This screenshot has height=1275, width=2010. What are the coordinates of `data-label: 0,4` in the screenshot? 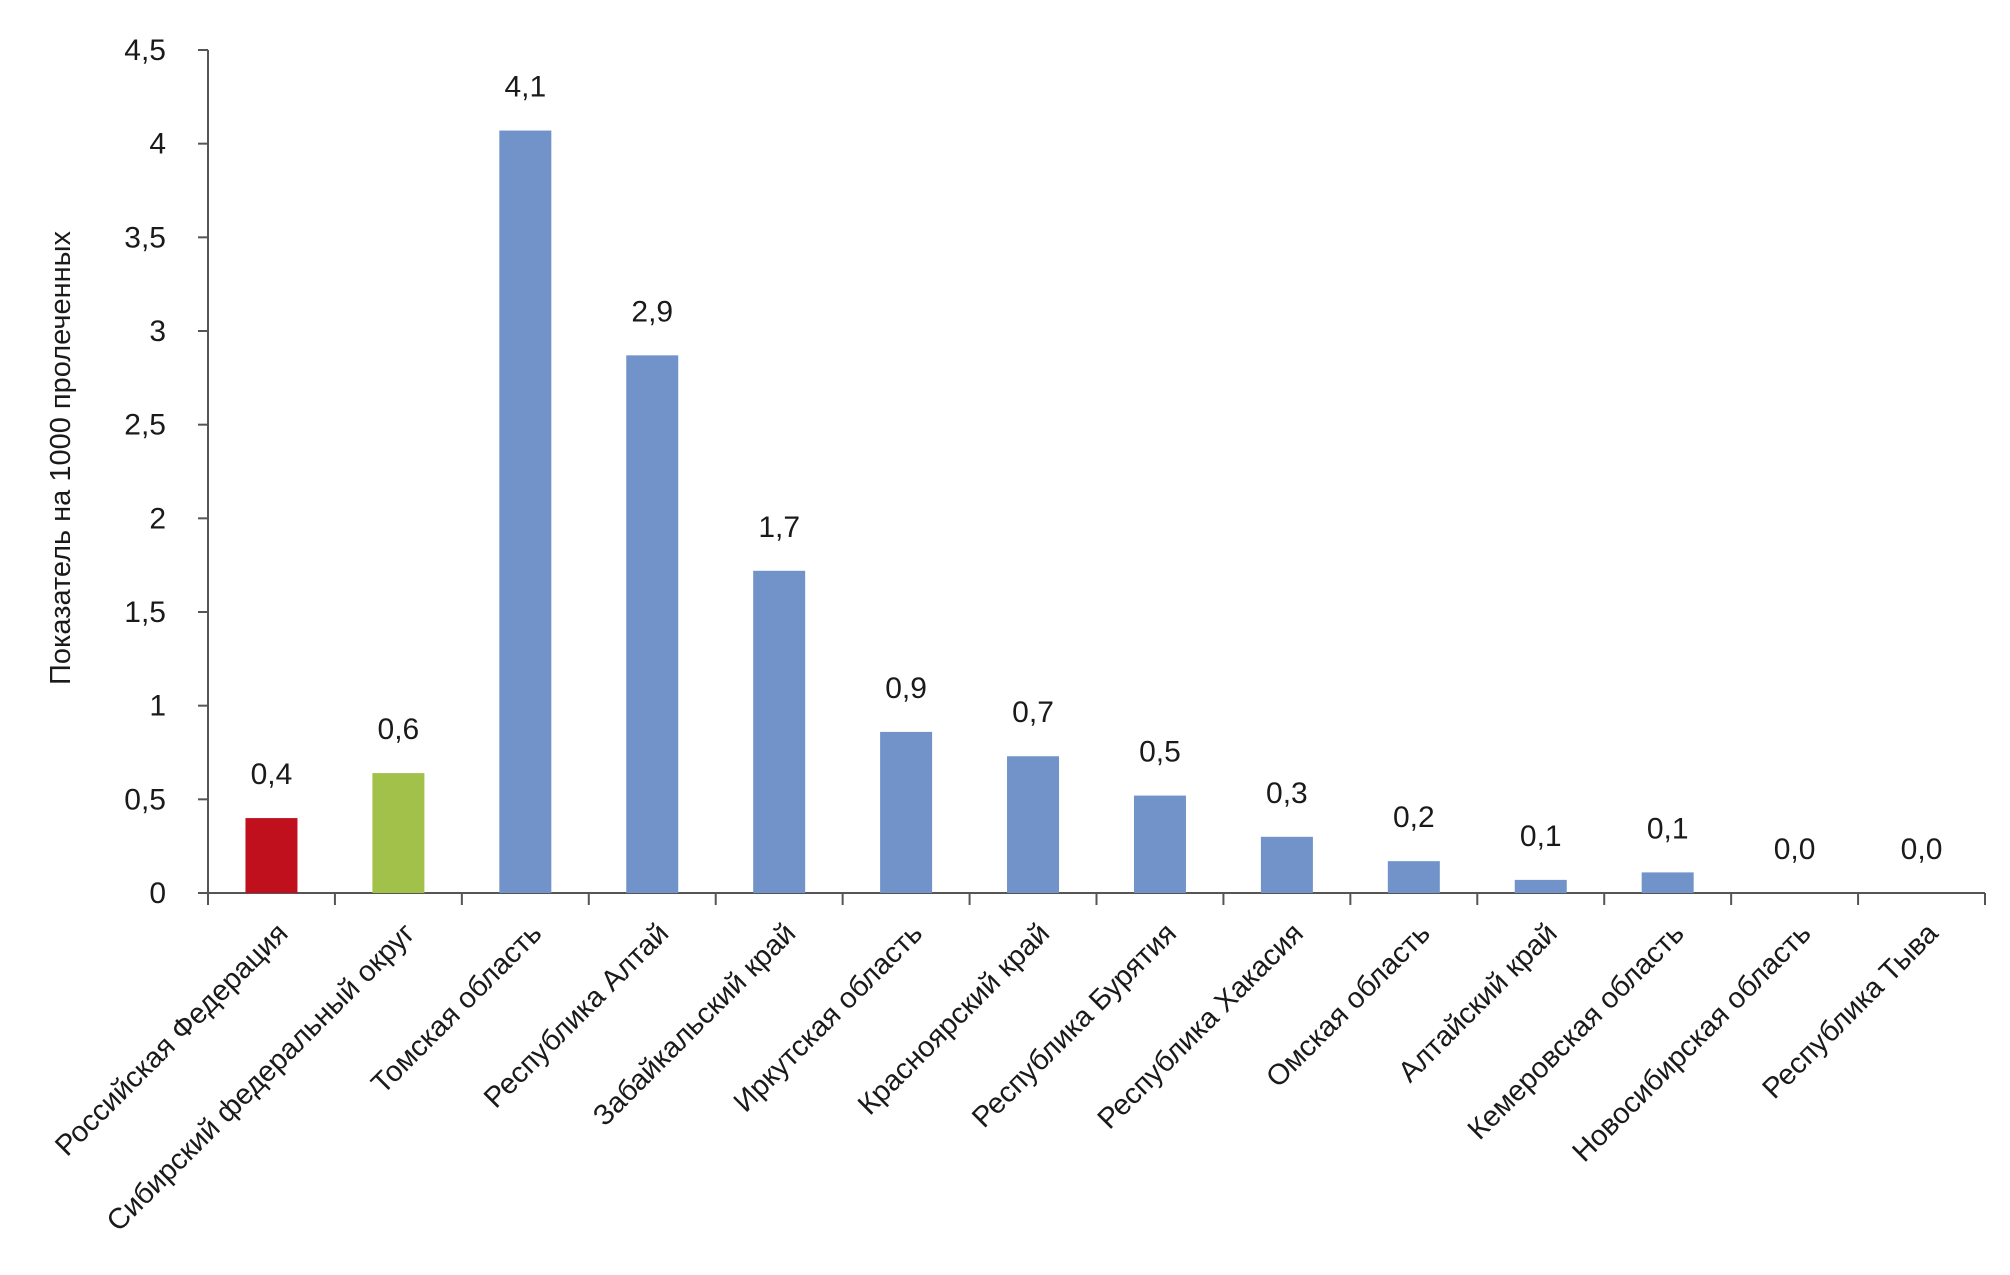 It's located at (272, 774).